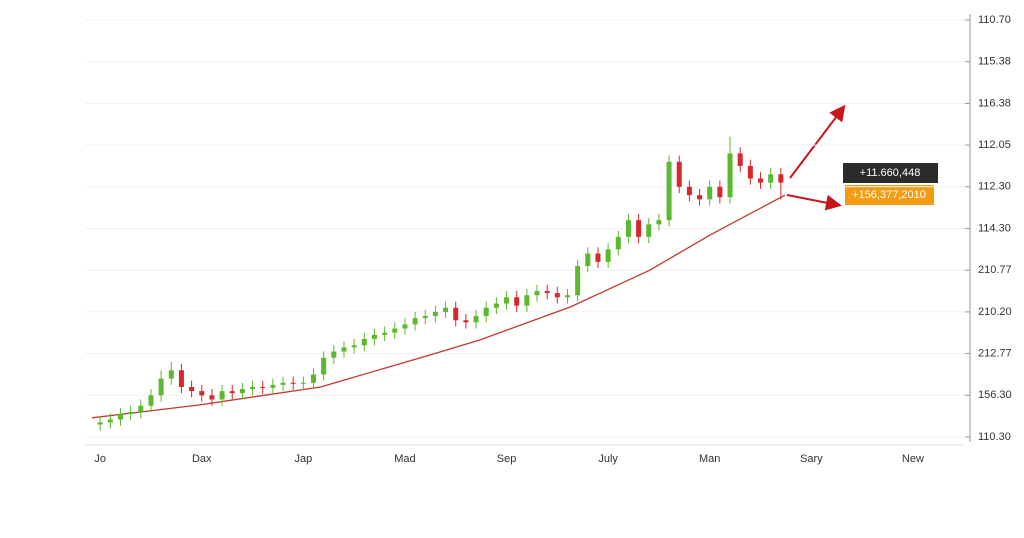 Image resolution: width=1024 pixels, height=538 pixels. What do you see at coordinates (100, 459) in the screenshot?
I see `x-tick-label: Jo` at bounding box center [100, 459].